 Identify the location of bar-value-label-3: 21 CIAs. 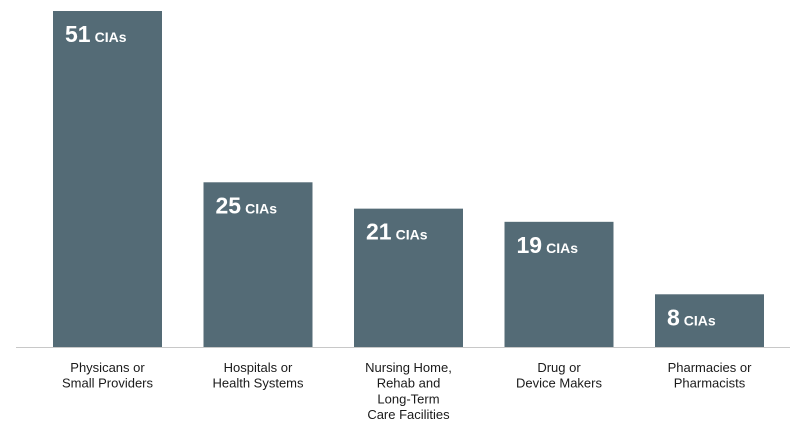
(397, 232).